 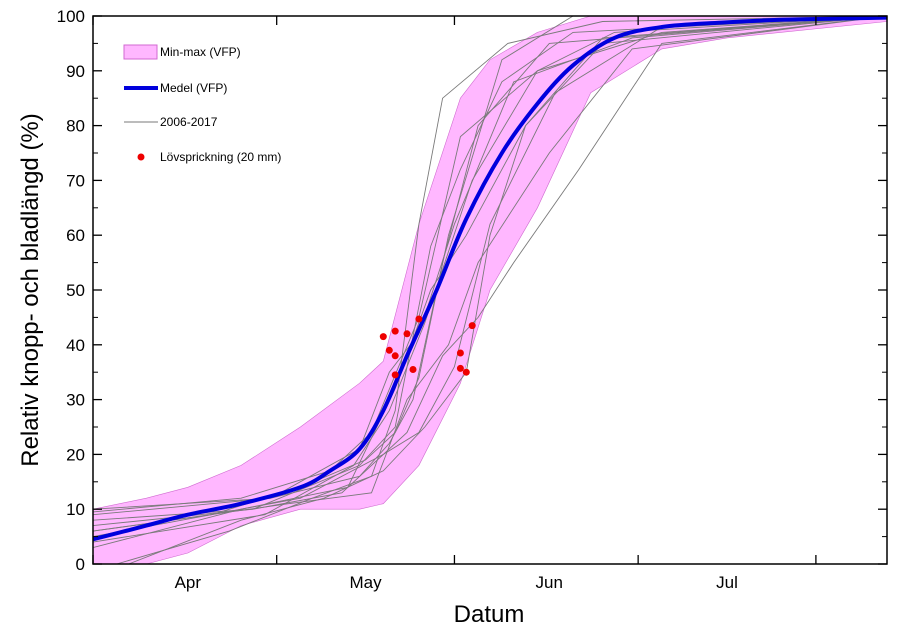 What do you see at coordinates (75, 400) in the screenshot?
I see `y-tick-label: 30` at bounding box center [75, 400].